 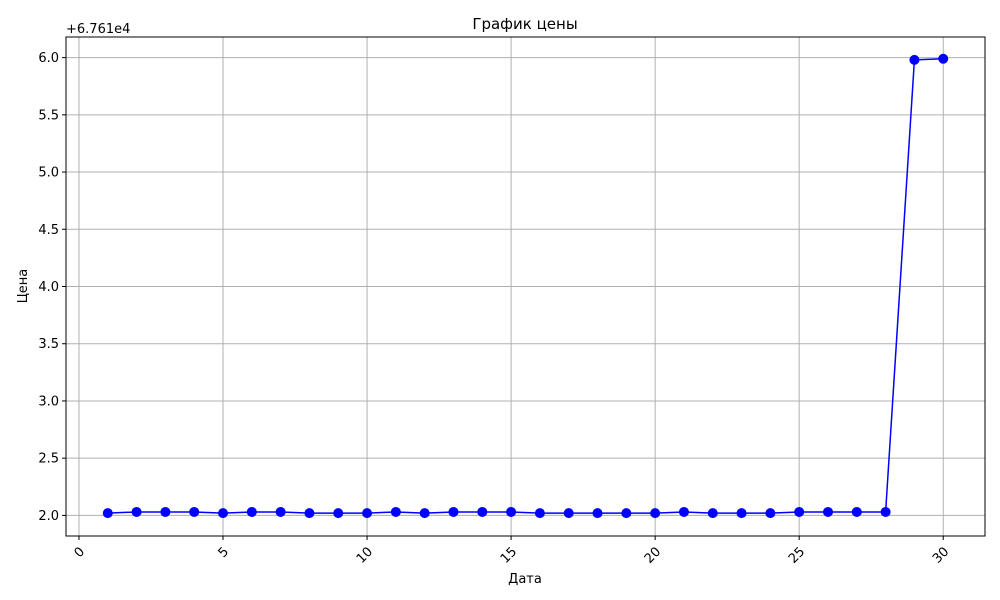 I want to click on y-tick-label: 3.5, so click(x=48, y=344).